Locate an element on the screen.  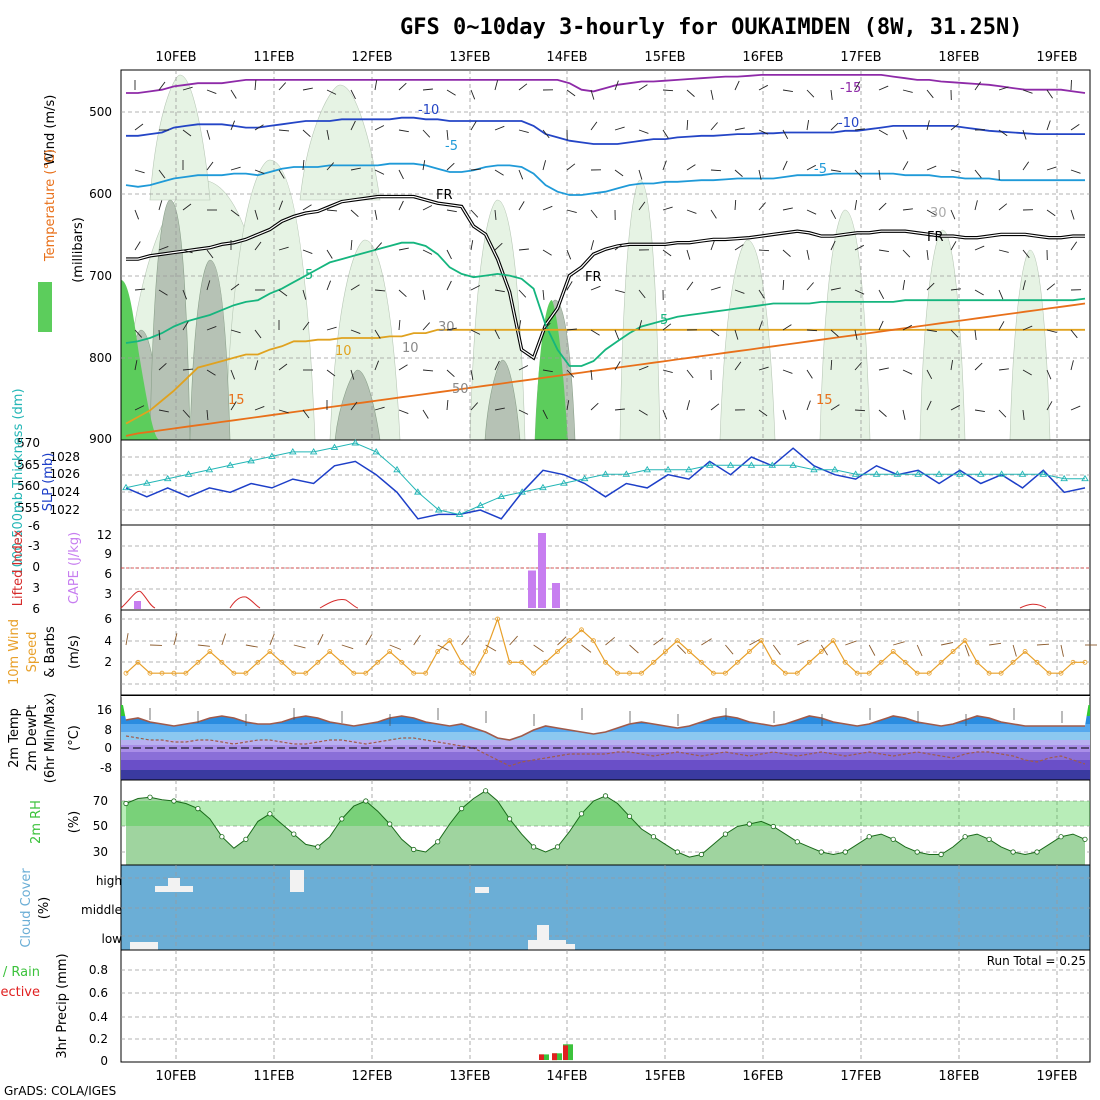
bottom-date-label: 19FEB is located at coordinates (1056, 1076).